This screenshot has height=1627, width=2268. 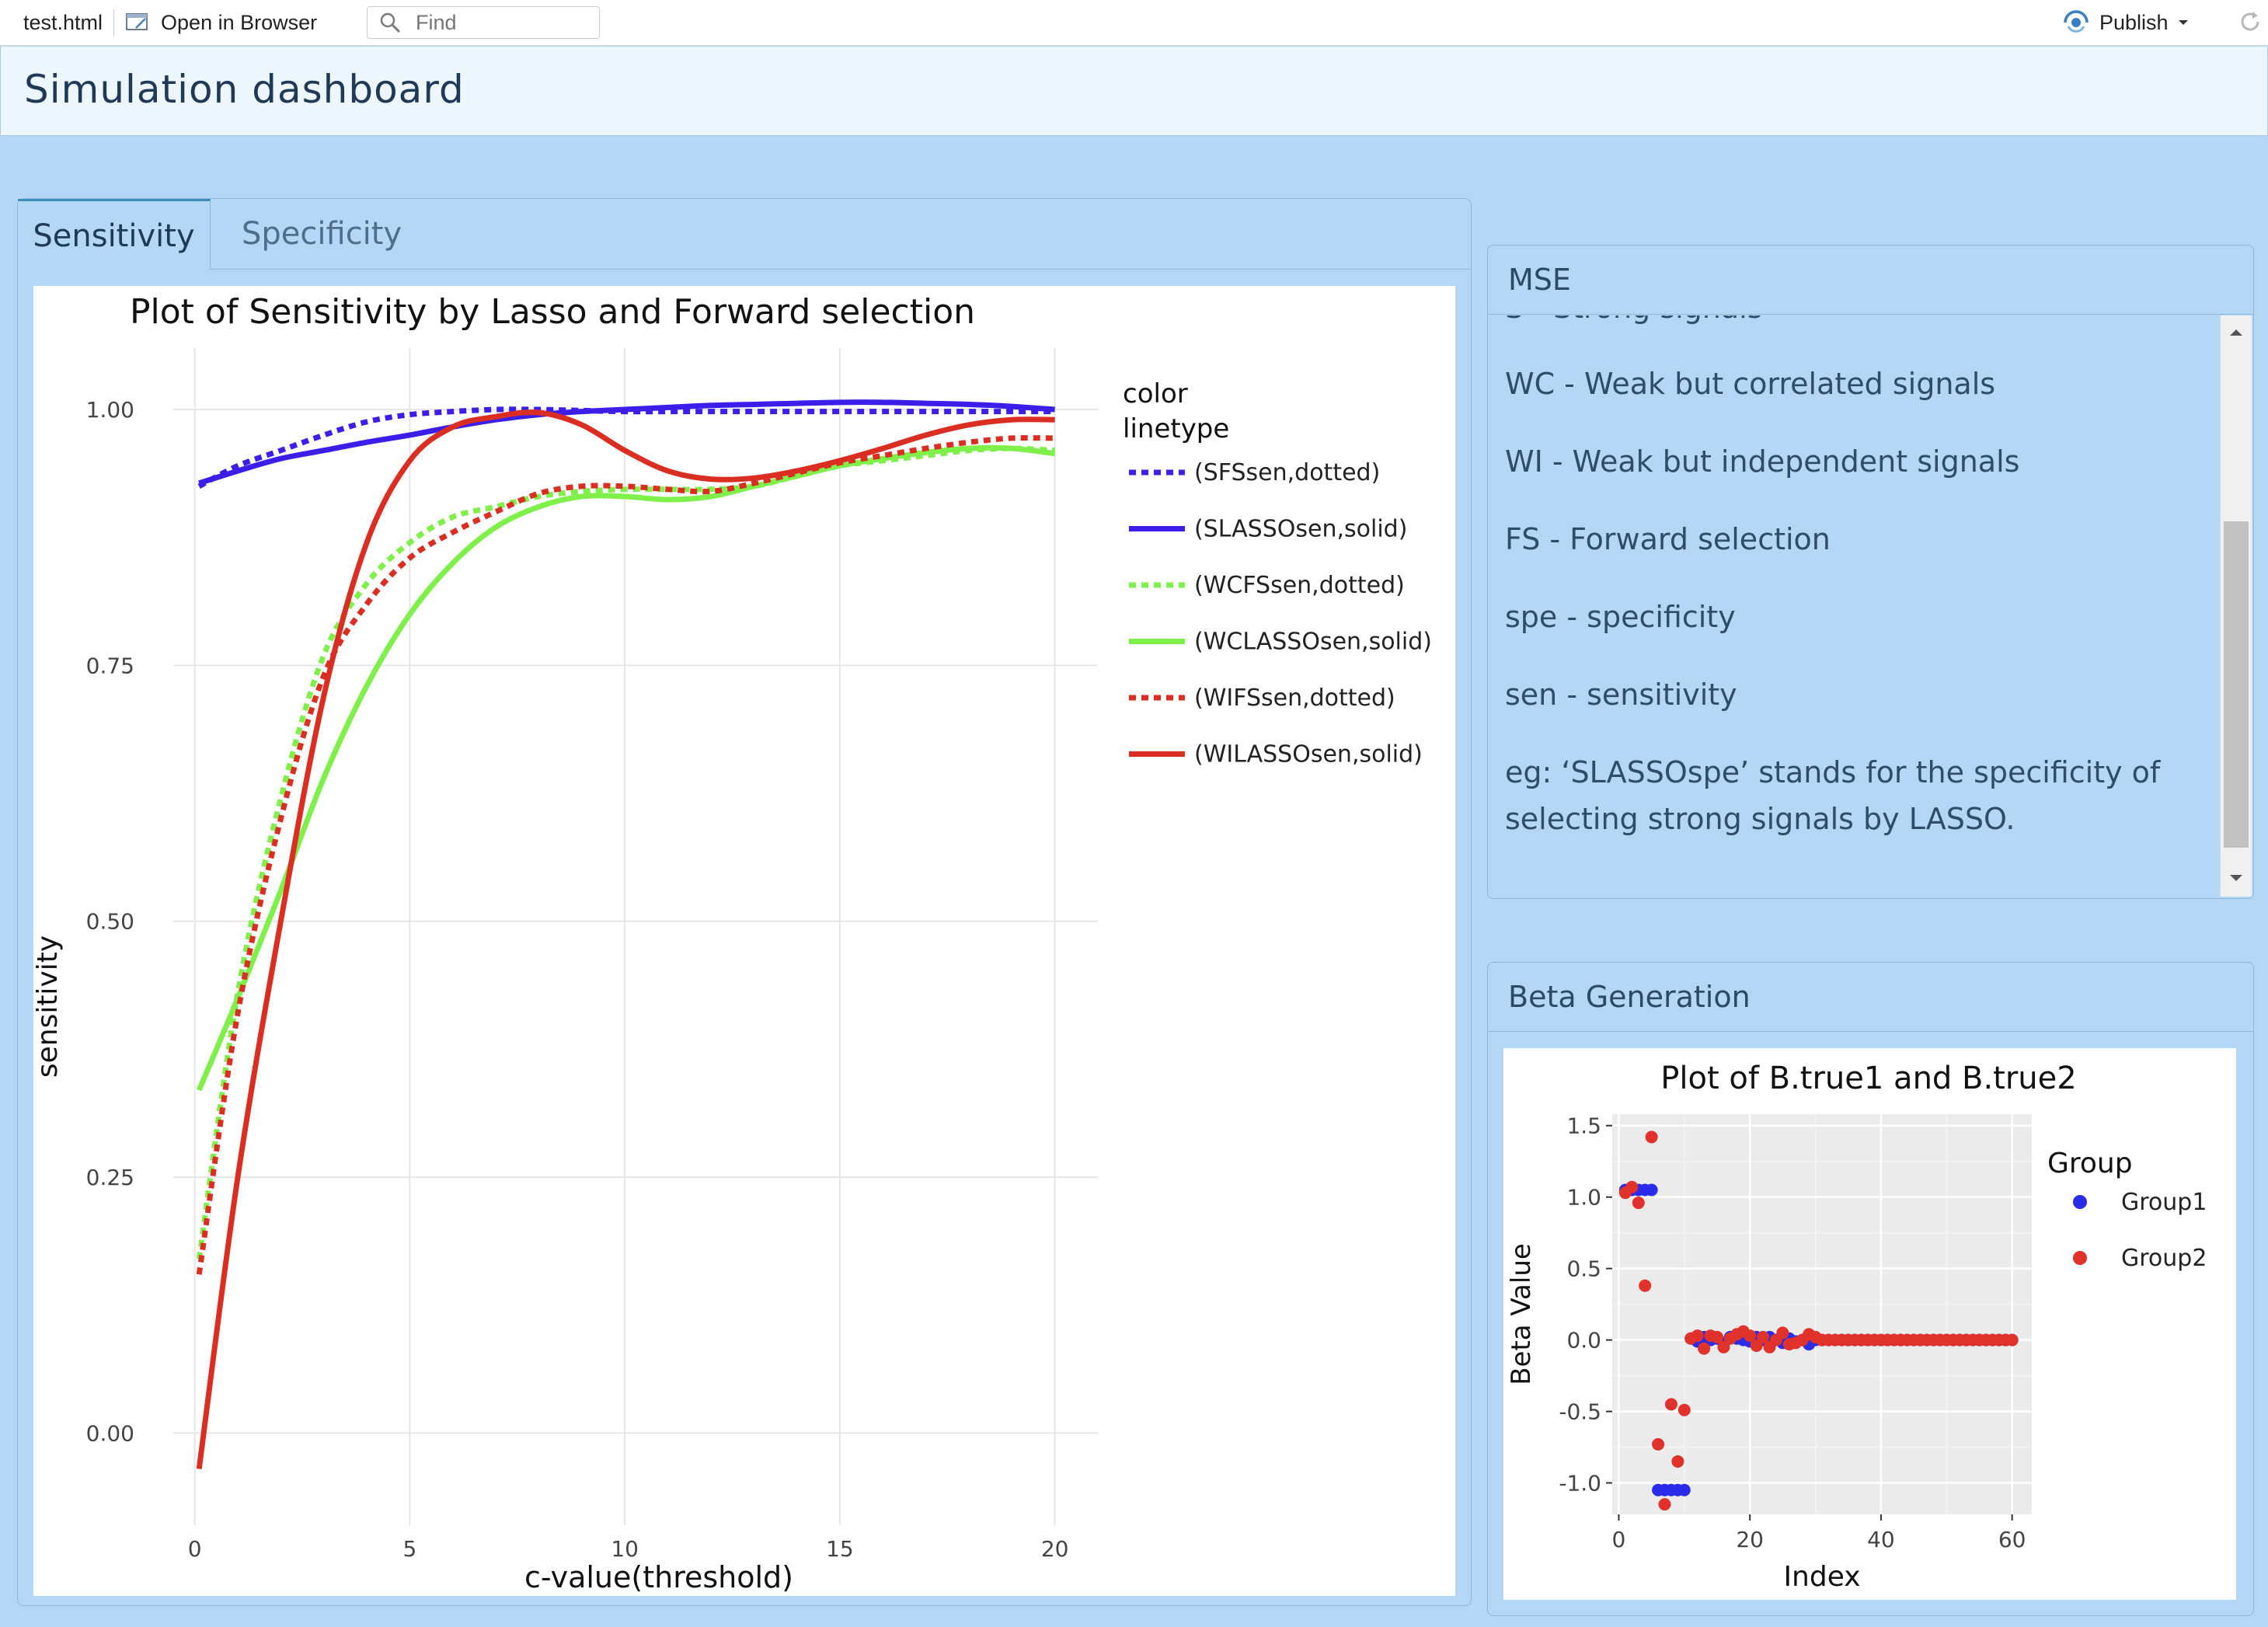 What do you see at coordinates (1580, 1483) in the screenshot?
I see `y-tick-label: -1.0` at bounding box center [1580, 1483].